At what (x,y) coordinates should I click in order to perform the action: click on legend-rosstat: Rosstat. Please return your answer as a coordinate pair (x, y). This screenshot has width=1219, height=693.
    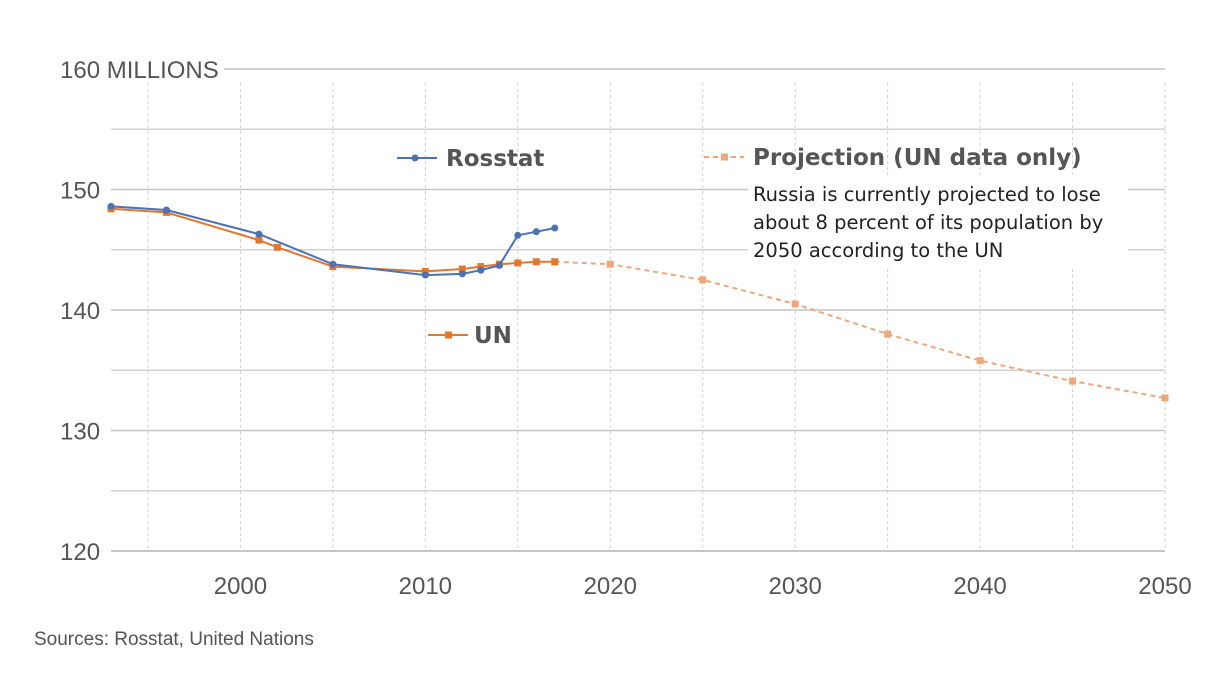
    Looking at the image, I should click on (470, 159).